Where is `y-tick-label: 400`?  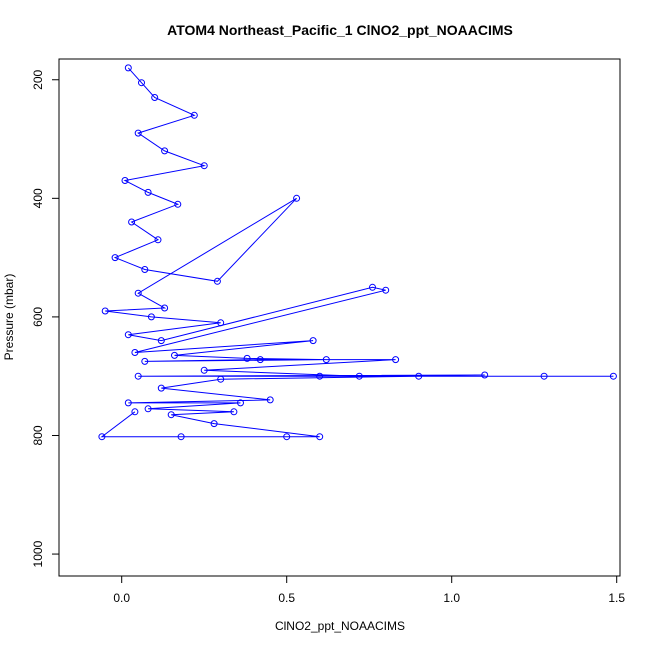
y-tick-label: 400 is located at coordinates (38, 198).